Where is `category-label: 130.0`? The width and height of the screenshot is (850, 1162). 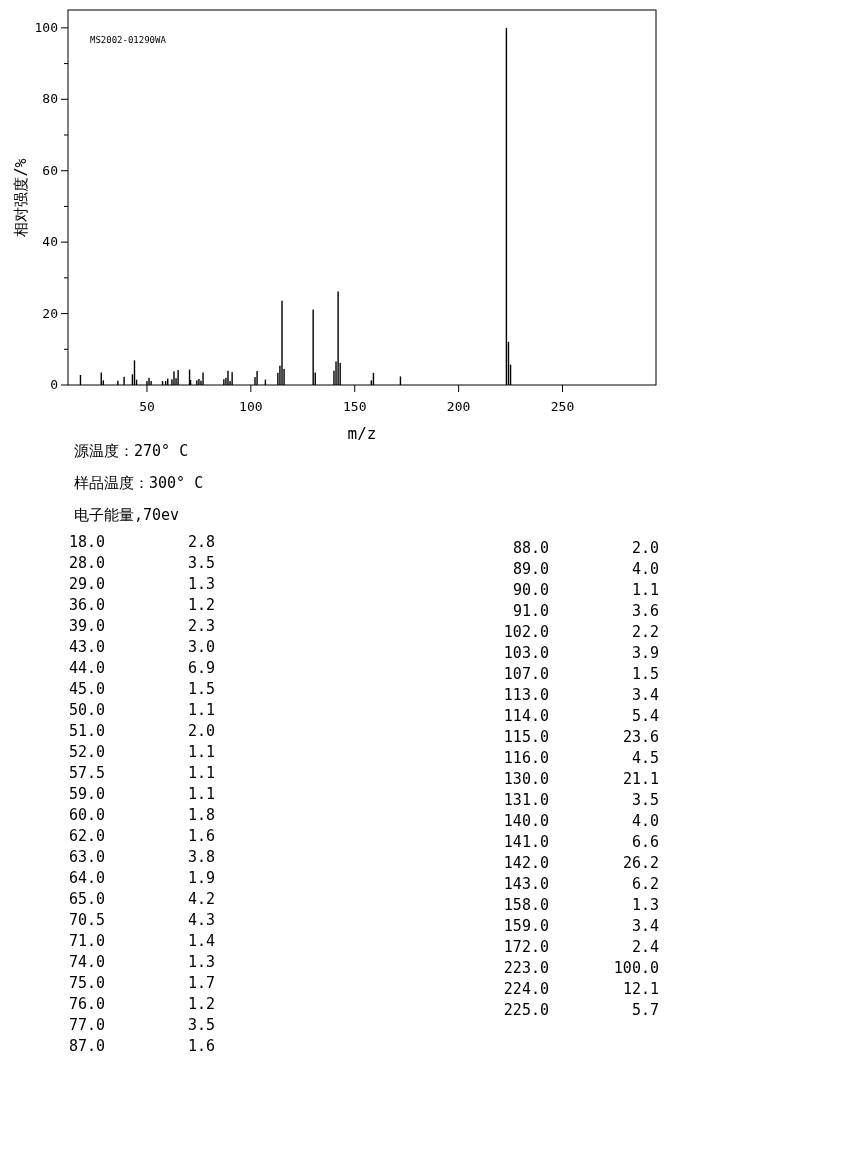
category-label: 130.0 is located at coordinates (526, 779).